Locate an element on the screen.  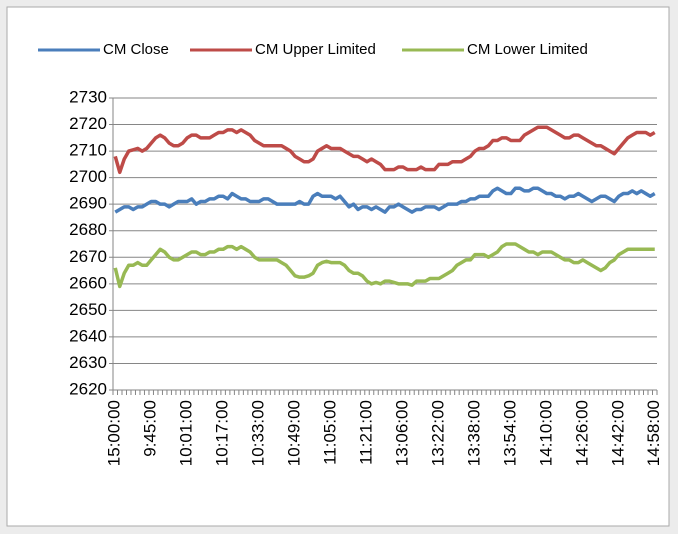
x-tick-label: 13:54:00 is located at coordinates (509, 433).